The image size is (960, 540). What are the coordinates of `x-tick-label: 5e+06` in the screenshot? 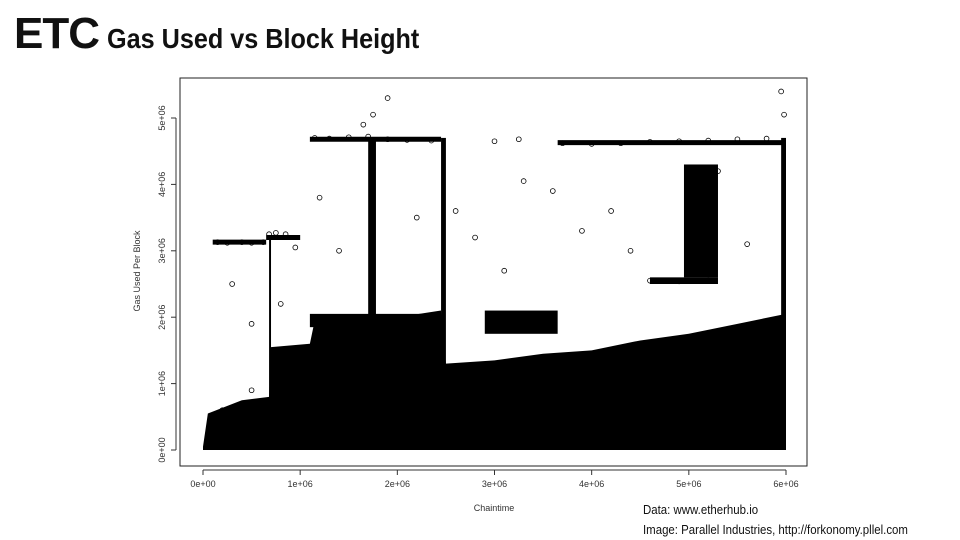 It's located at (688, 484).